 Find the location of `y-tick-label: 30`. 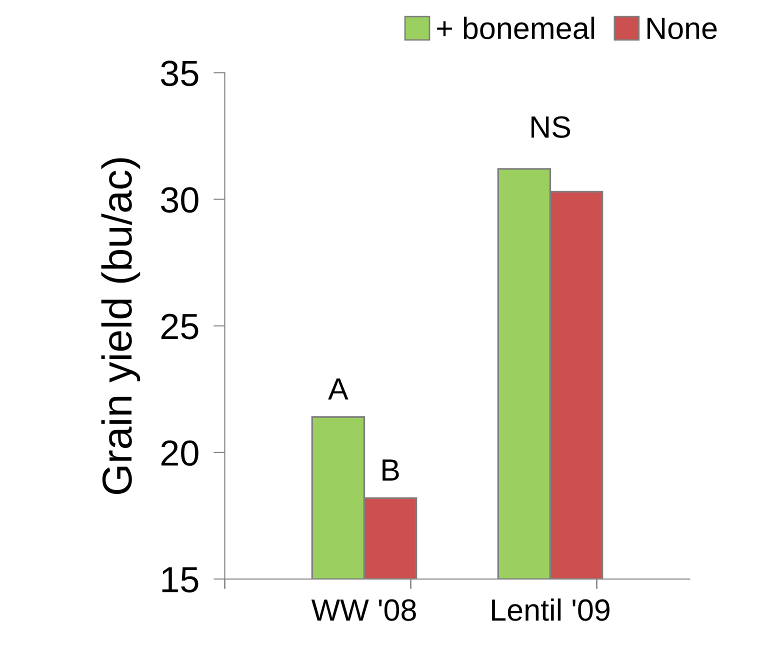

y-tick-label: 30 is located at coordinates (179, 200).